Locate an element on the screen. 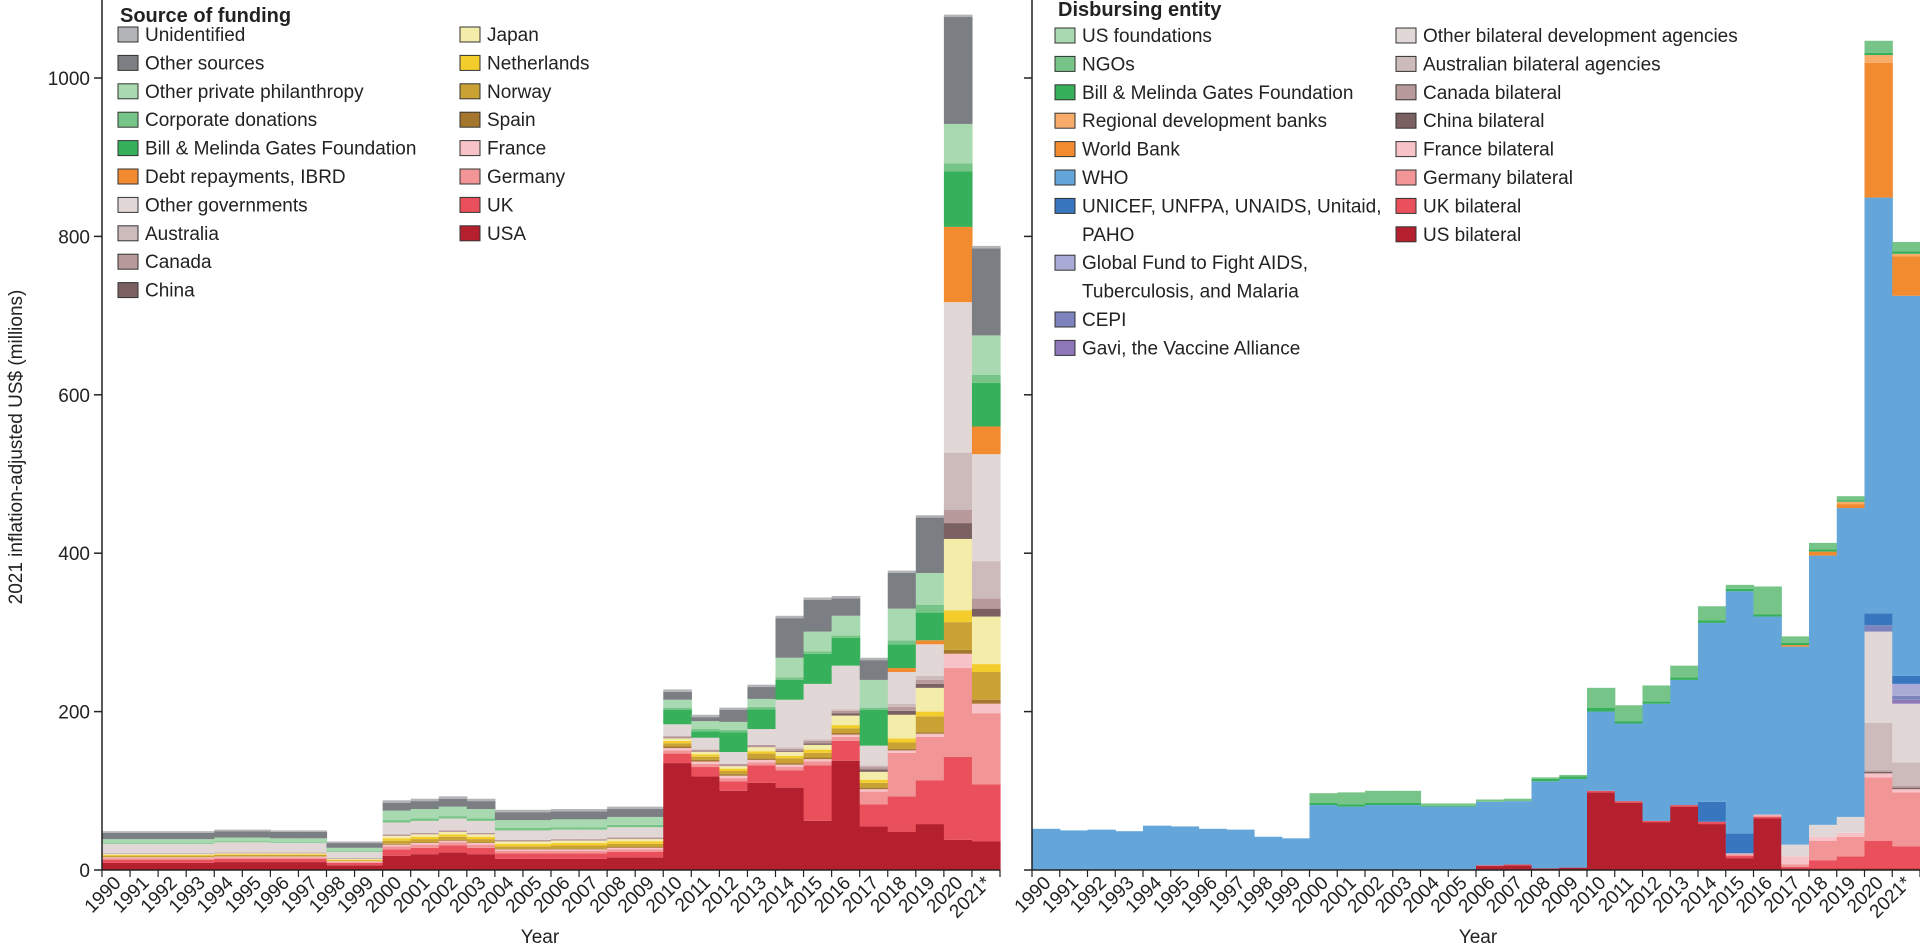 Image resolution: width=1920 pixels, height=949 pixels. bar-segment-other-governments-2004 is located at coordinates (509, 835).